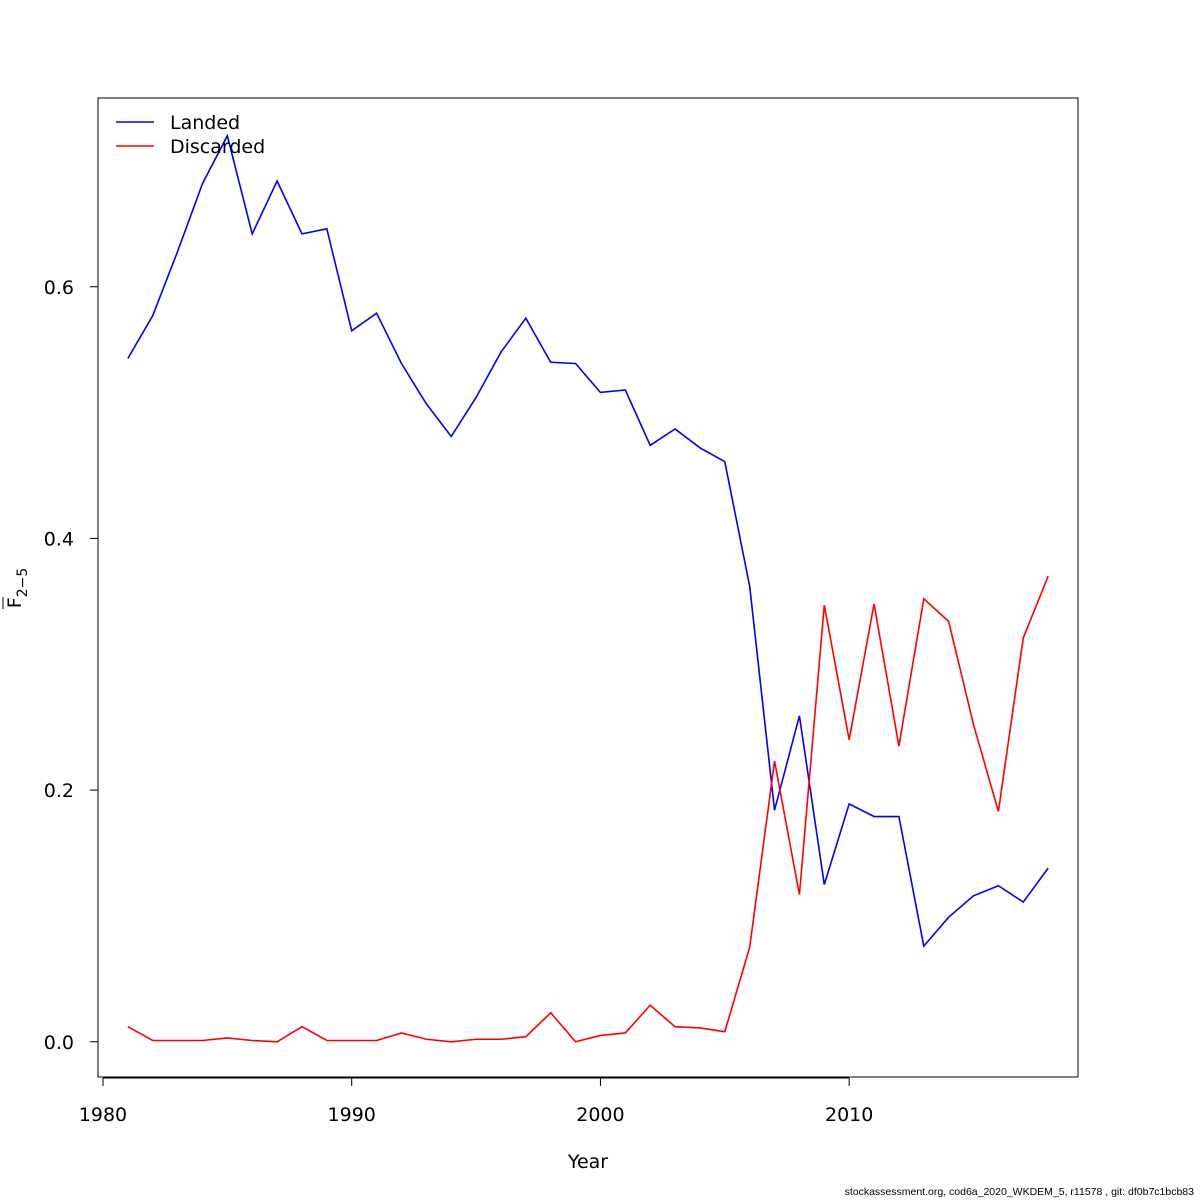 This screenshot has width=1200, height=1200. I want to click on x-axis-label: Year, so click(587, 1162).